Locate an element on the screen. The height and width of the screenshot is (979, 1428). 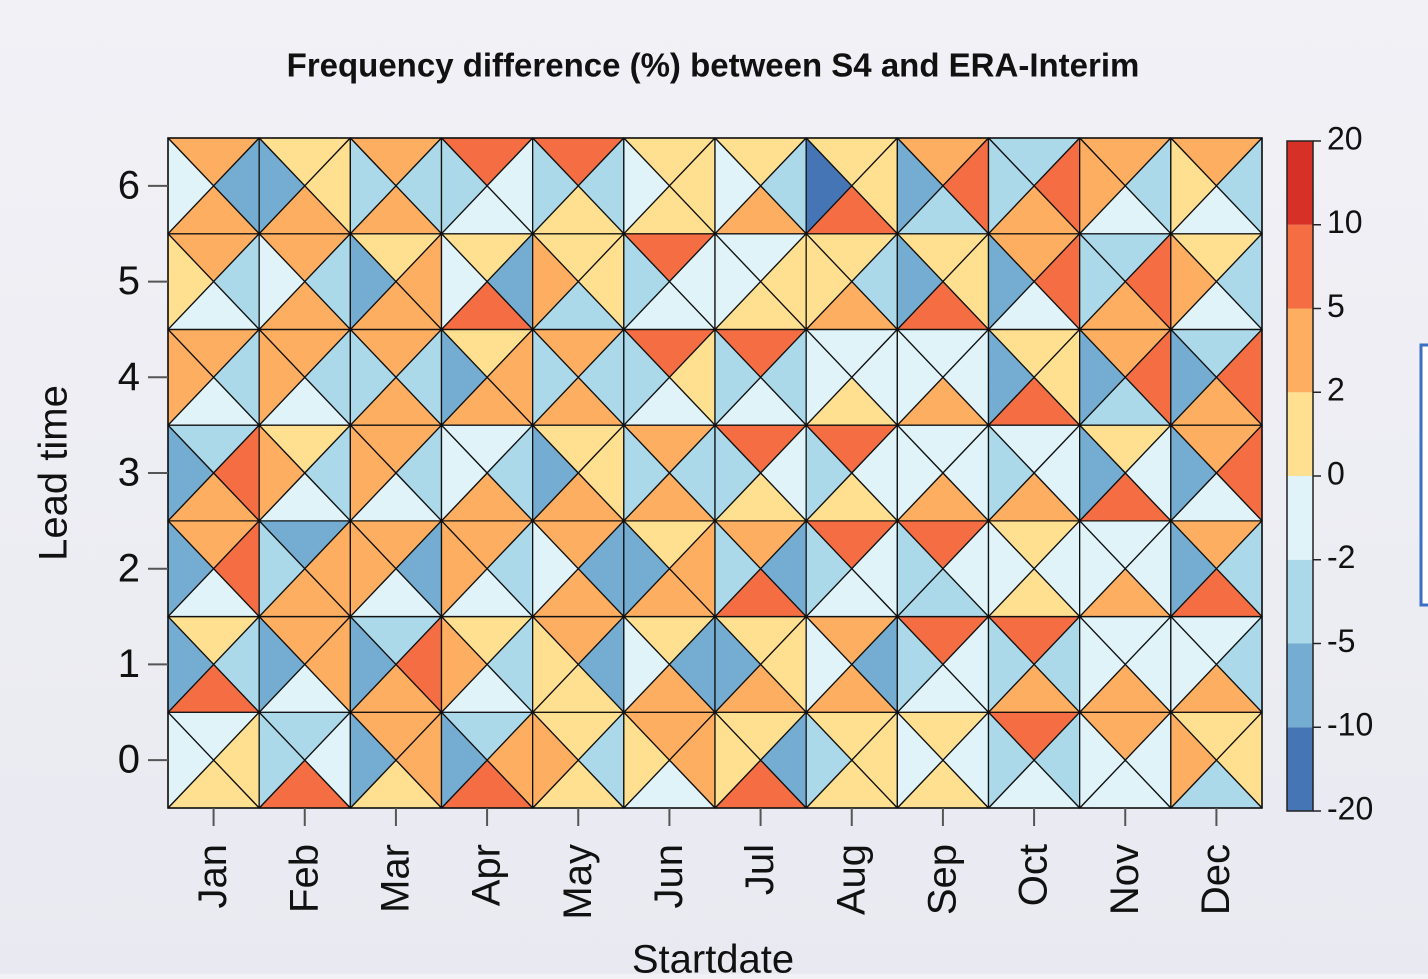
y-tick-label: 3 is located at coordinates (129, 473).